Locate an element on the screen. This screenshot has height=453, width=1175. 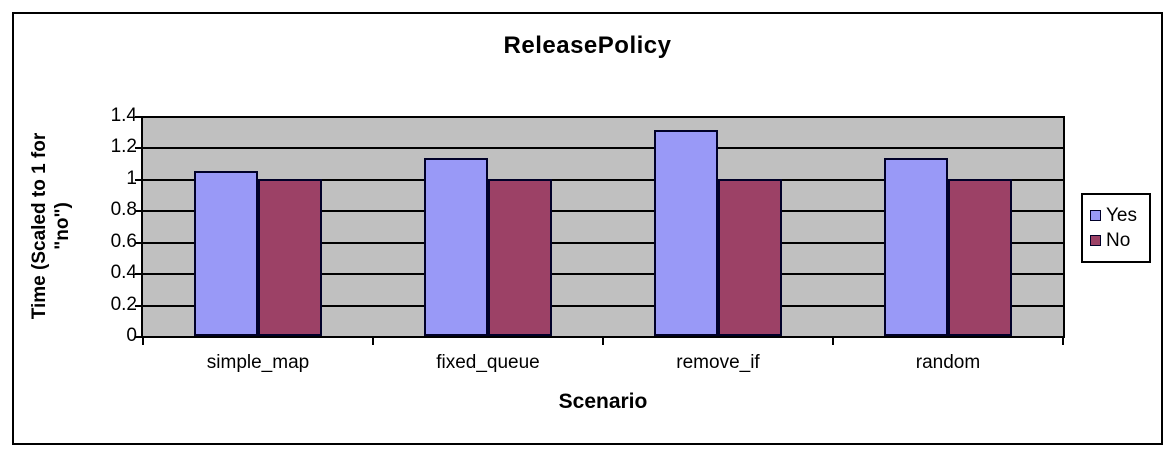
bar-yes-fixed_queue is located at coordinates (456, 247).